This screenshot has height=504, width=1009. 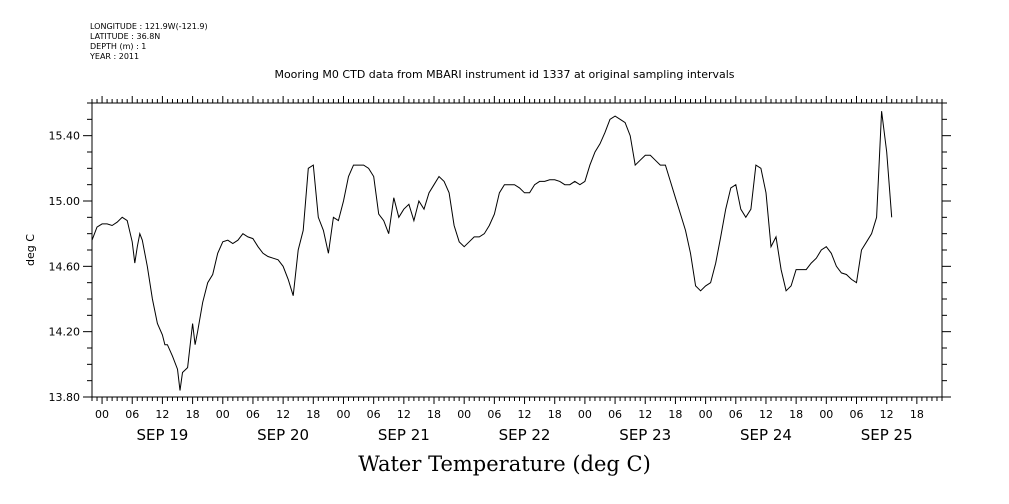 I want to click on x-day-label: SEP 21, so click(x=404, y=435).